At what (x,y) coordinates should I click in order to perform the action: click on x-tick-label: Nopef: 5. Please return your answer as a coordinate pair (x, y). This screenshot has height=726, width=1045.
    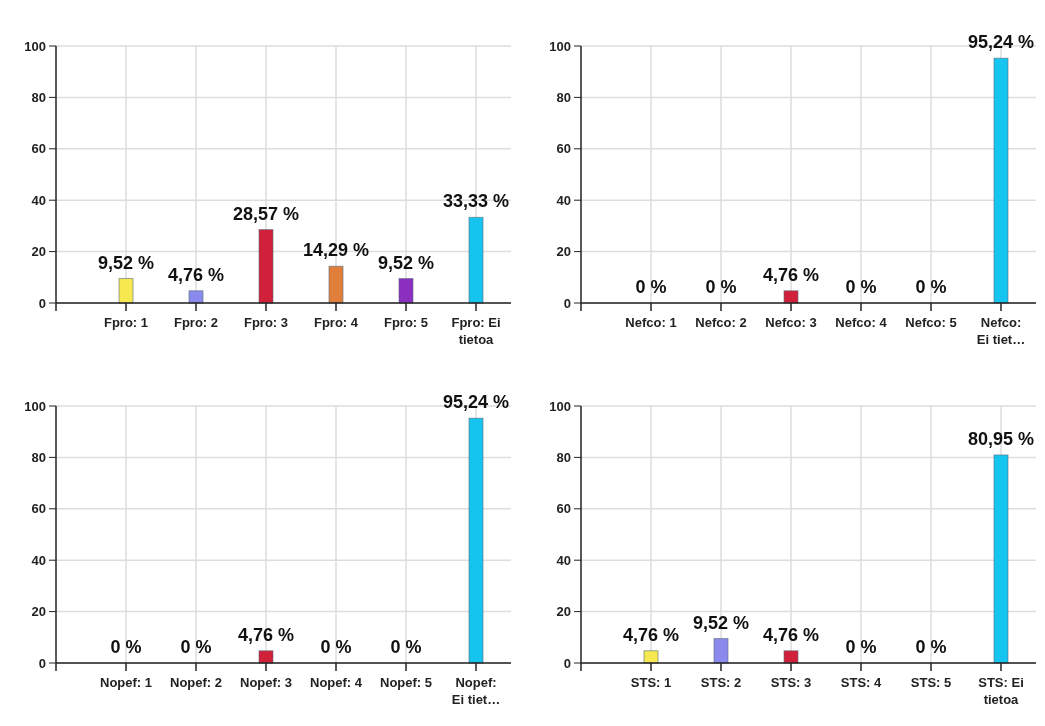
    Looking at the image, I should click on (406, 682).